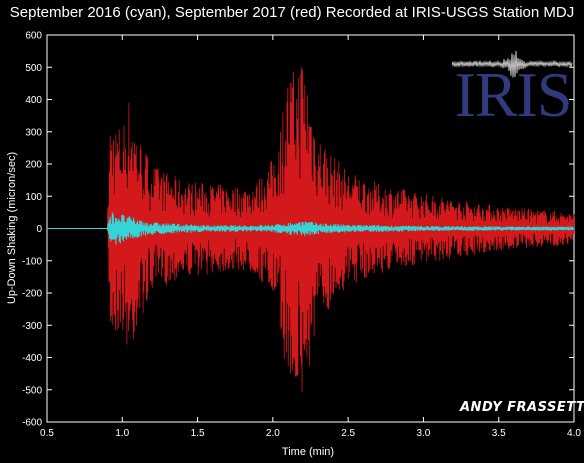 The height and width of the screenshot is (463, 584). What do you see at coordinates (39, 229) in the screenshot?
I see `y-tick-label: 0` at bounding box center [39, 229].